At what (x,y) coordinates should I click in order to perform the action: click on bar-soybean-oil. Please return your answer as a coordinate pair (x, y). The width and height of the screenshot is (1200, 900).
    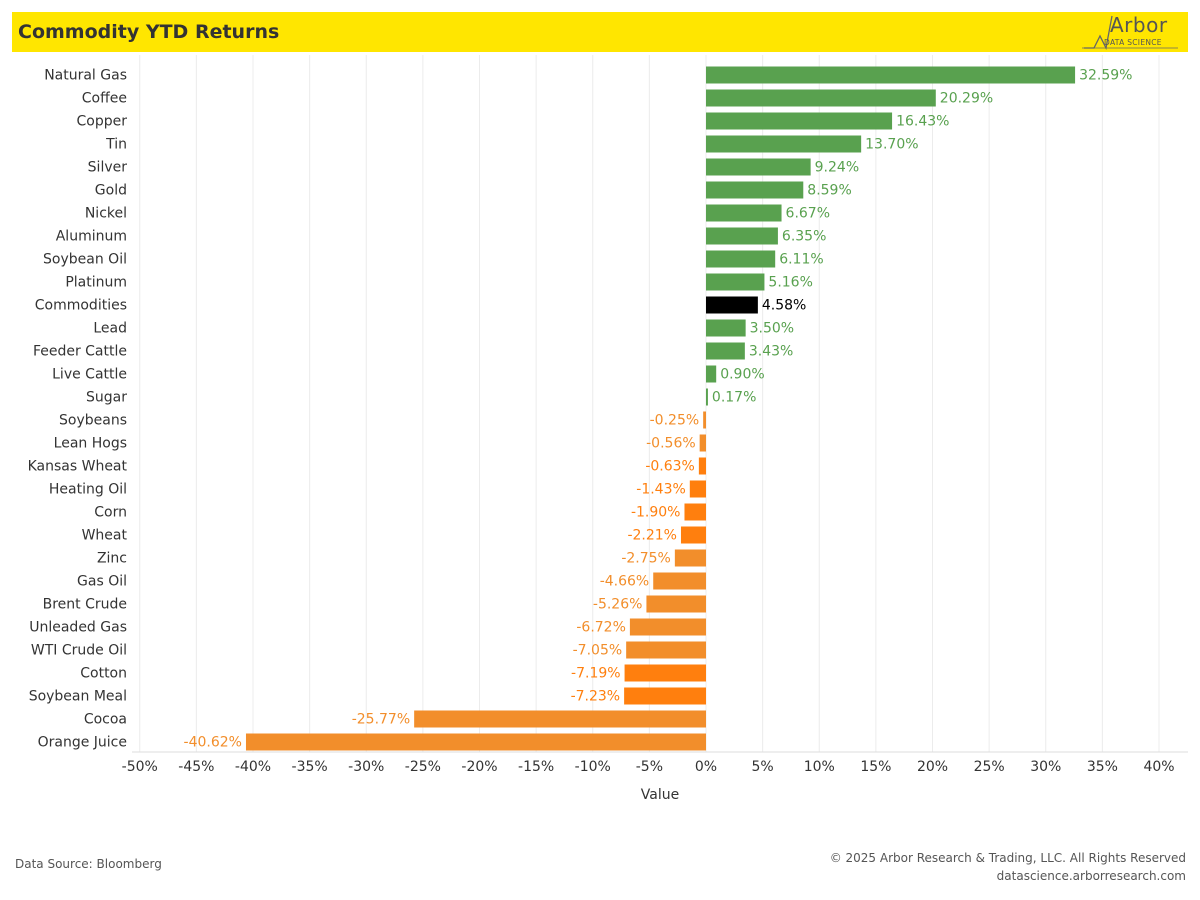
    Looking at the image, I should click on (741, 259).